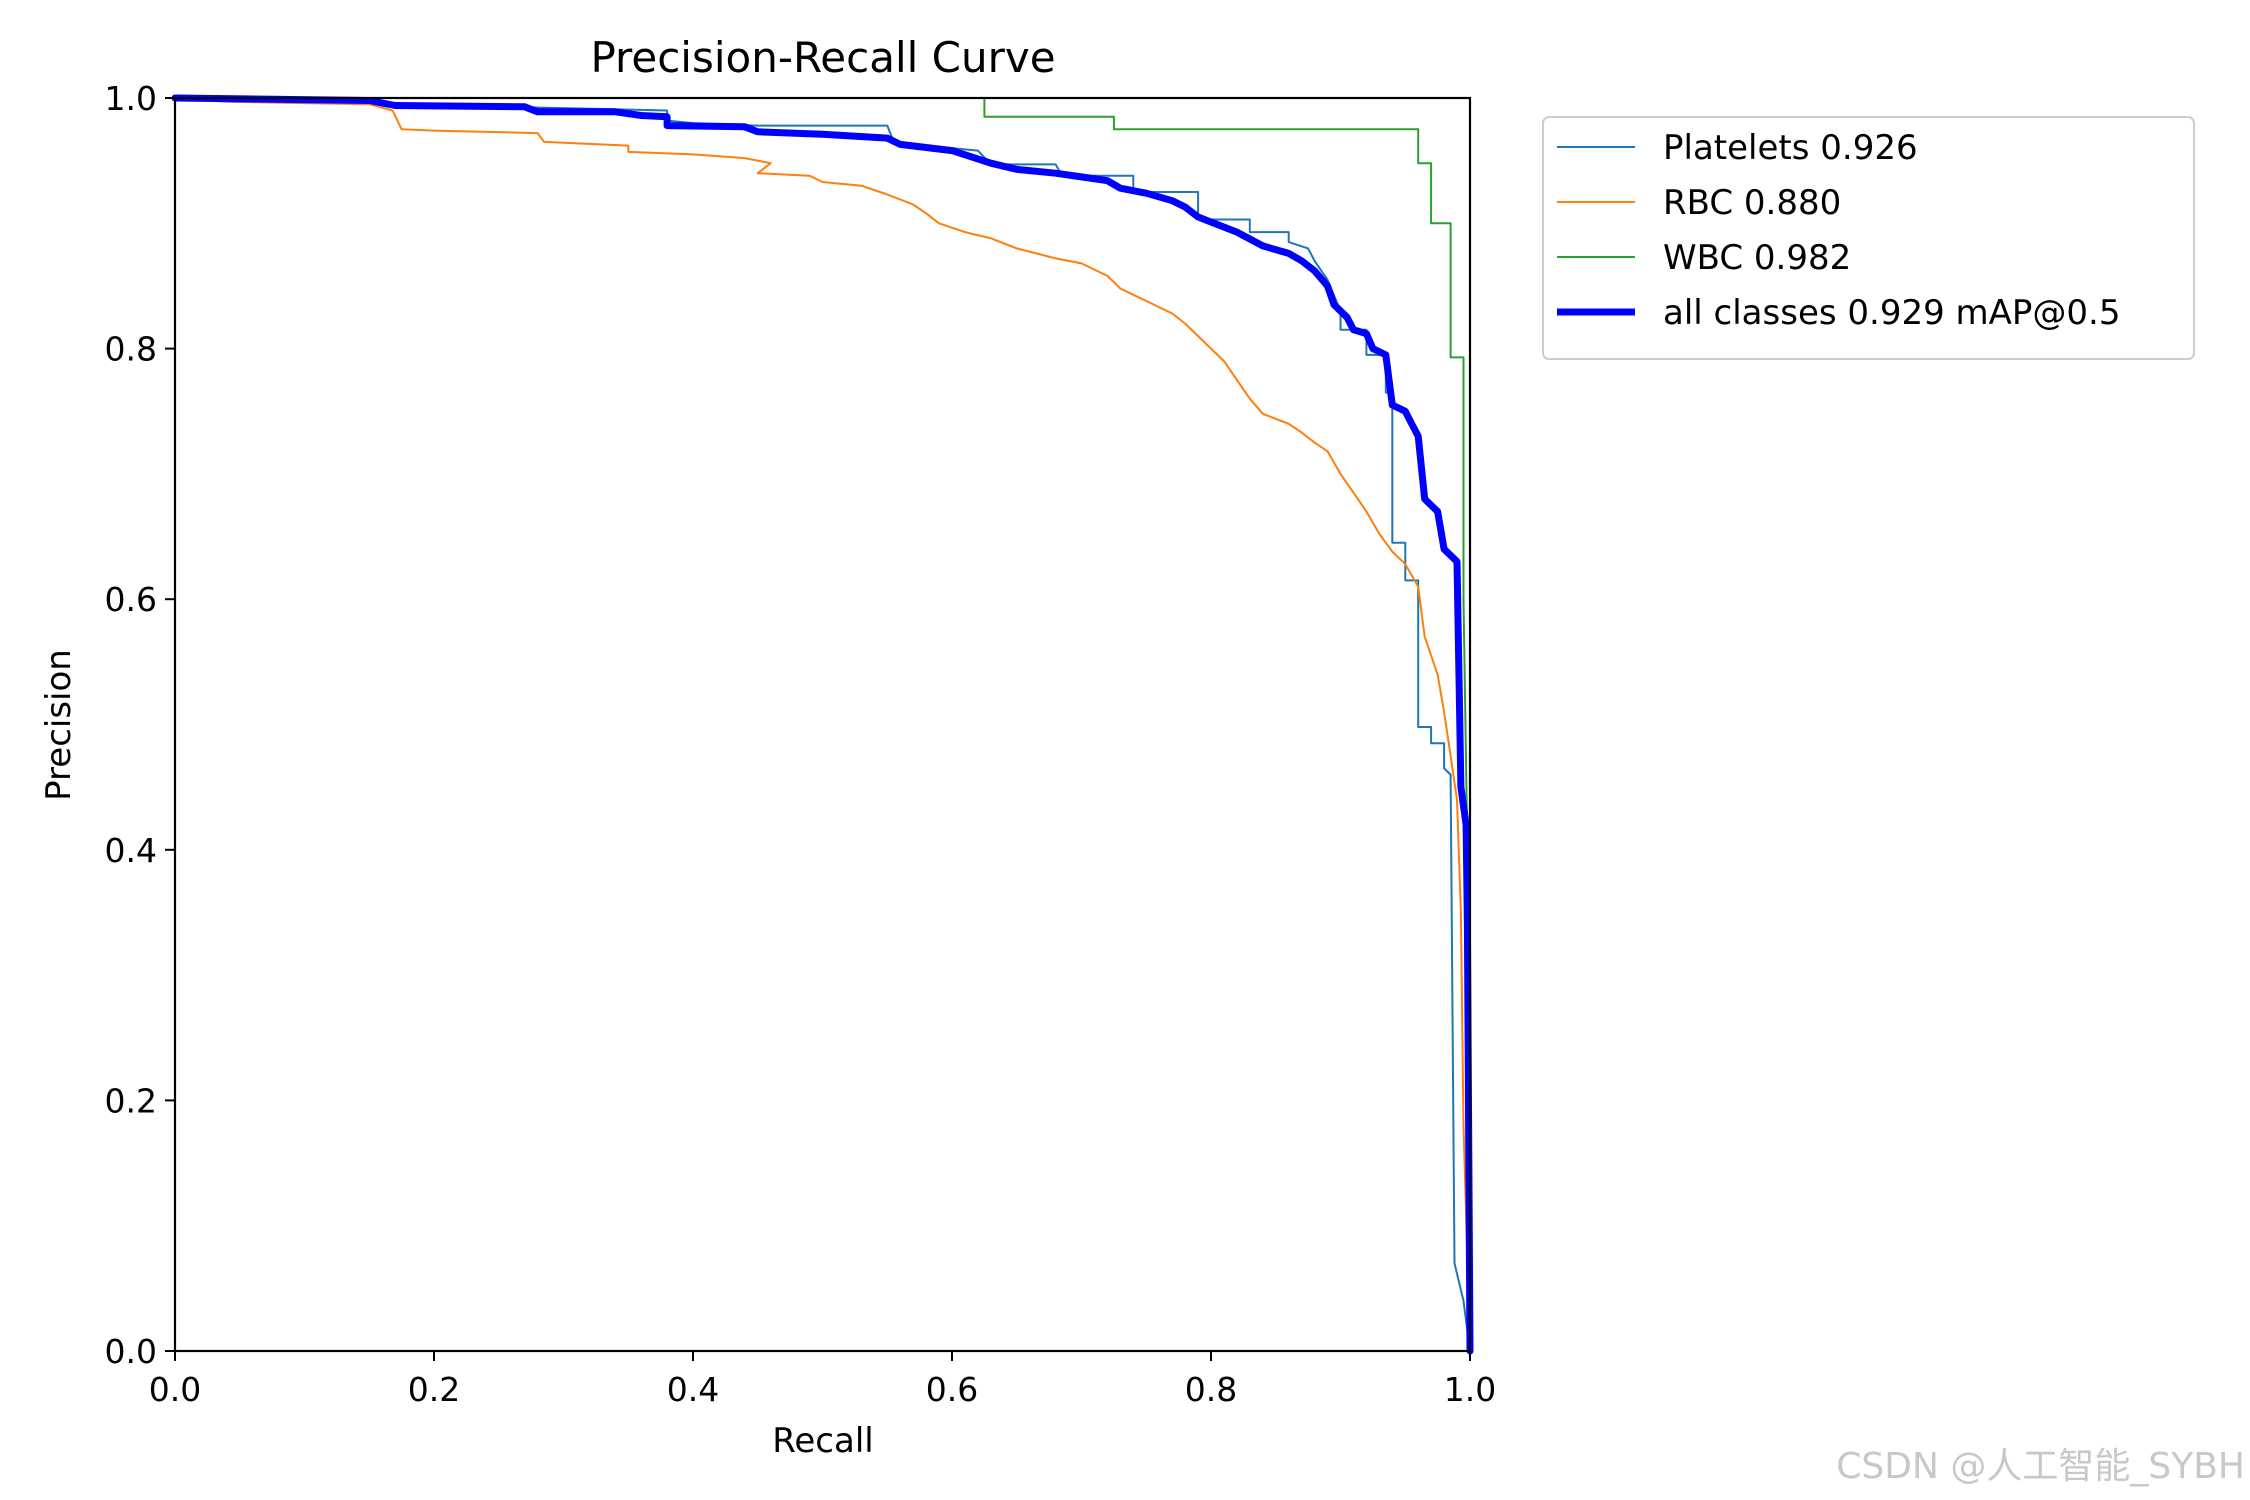 This screenshot has width=2250, height=1500. Describe the element at coordinates (1211, 1389) in the screenshot. I see `x-tick-label: 0.8` at that location.